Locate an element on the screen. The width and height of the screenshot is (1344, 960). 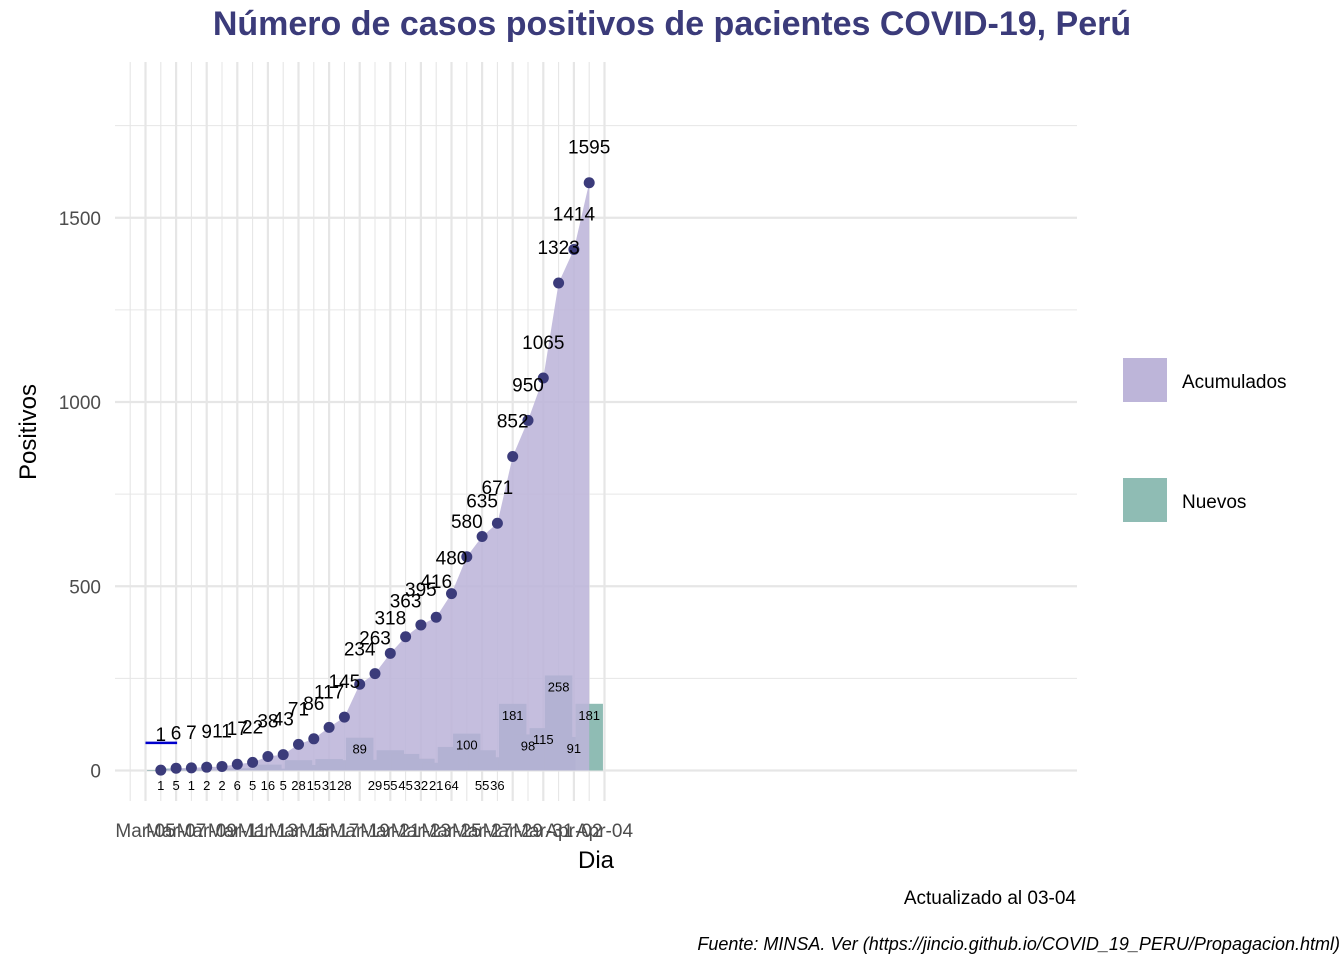
y-axis-title: Positivos is located at coordinates (28, 432).